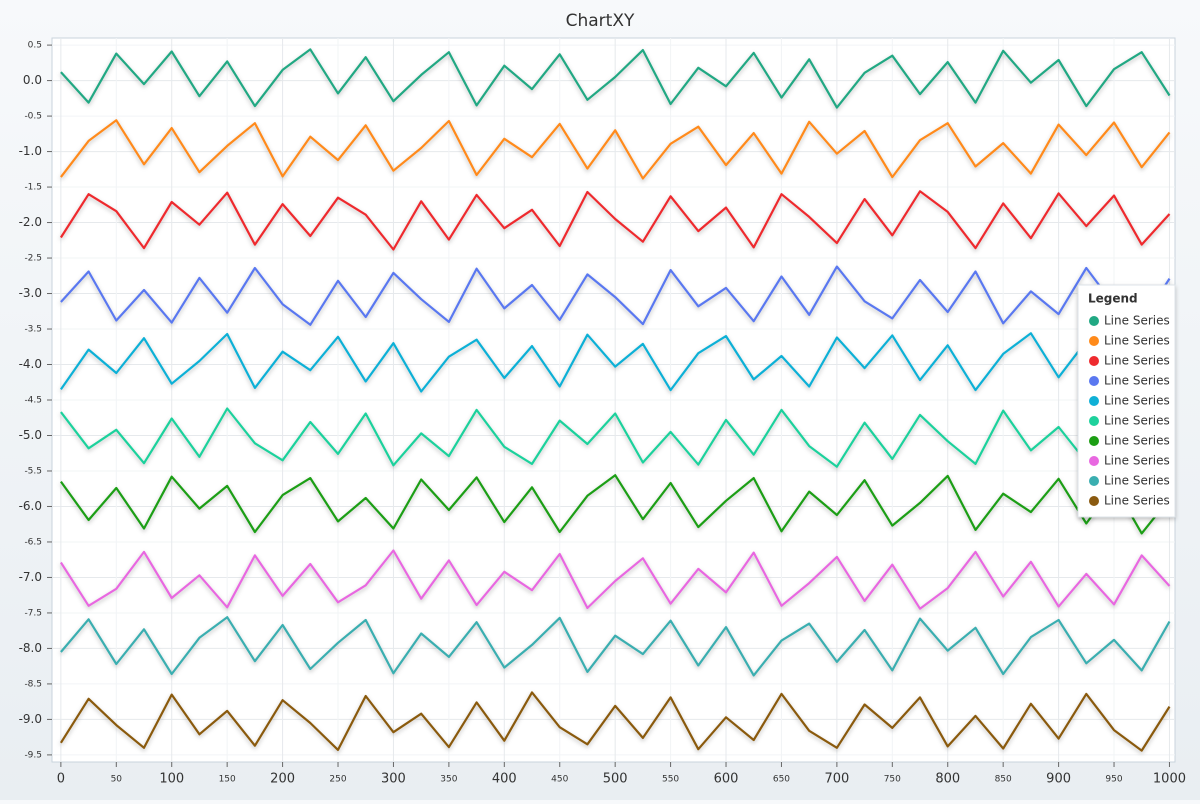  I want to click on x-tick-label: 300, so click(393, 779).